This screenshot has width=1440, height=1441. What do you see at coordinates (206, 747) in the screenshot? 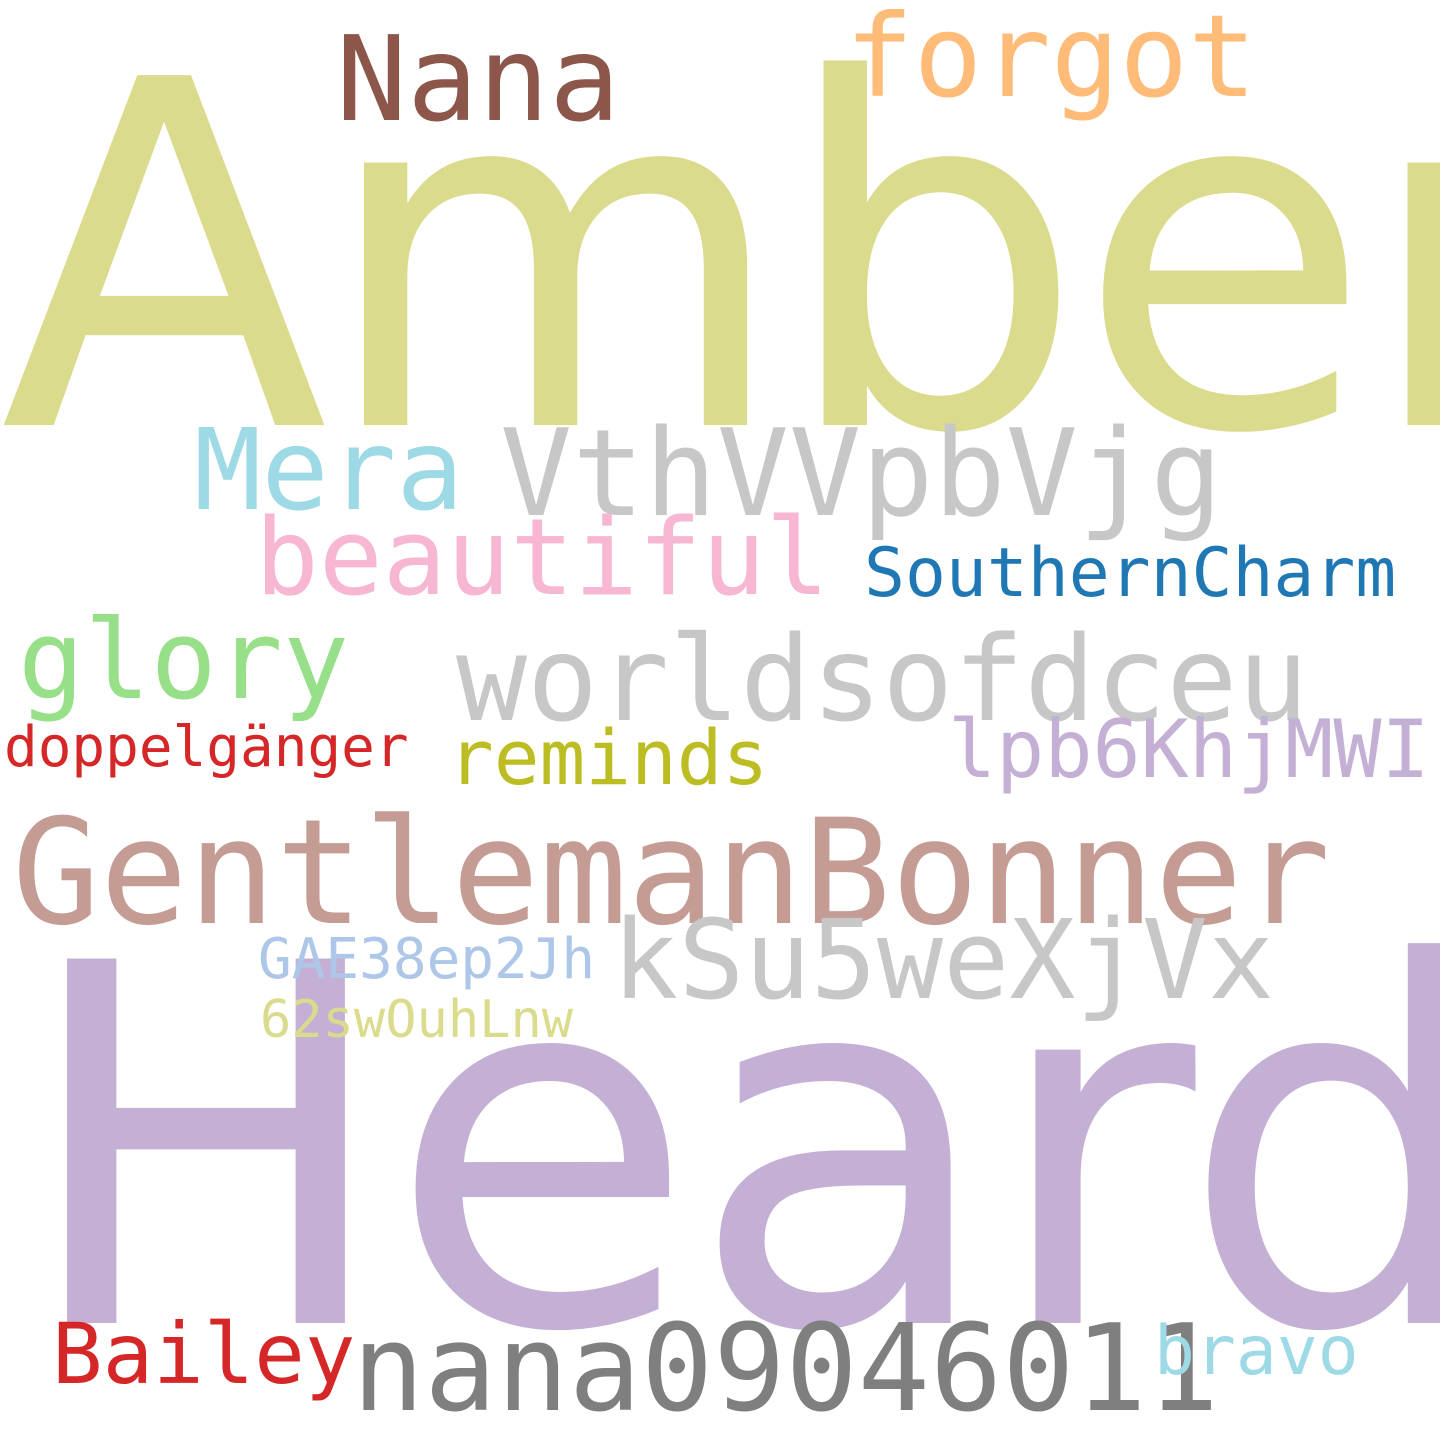
I see `word-doppelganger: doppelgänger` at bounding box center [206, 747].